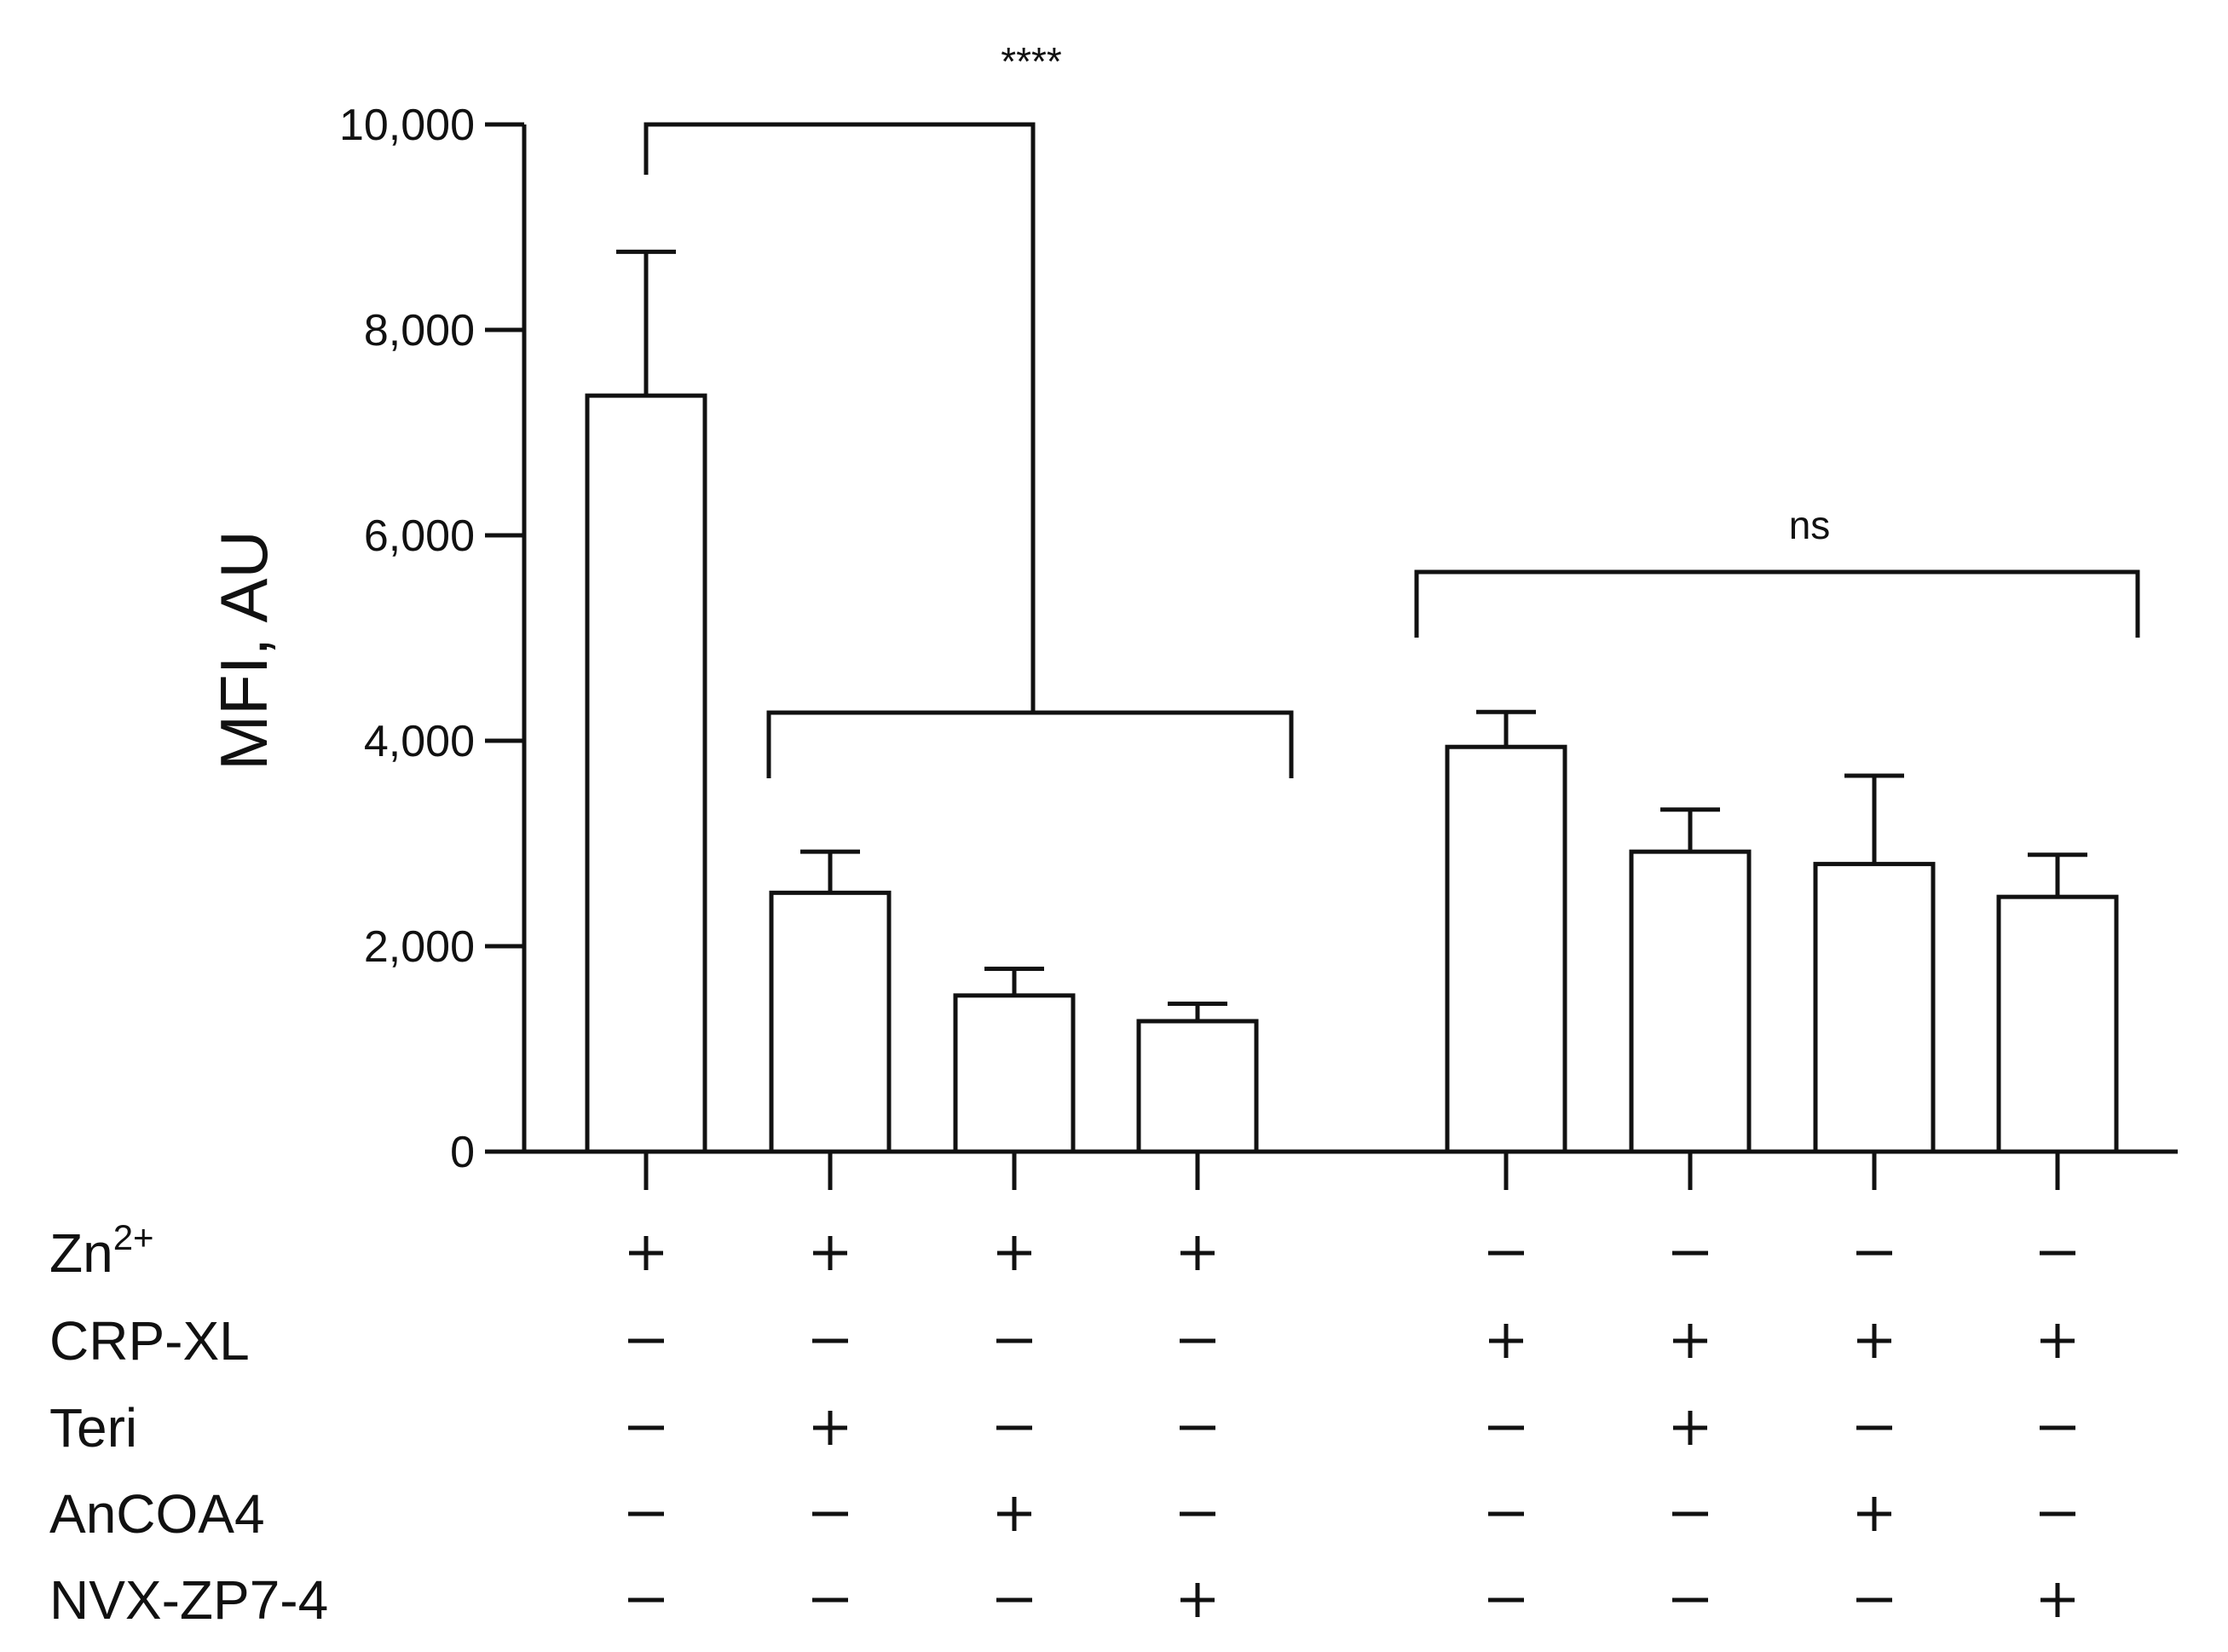  I want to click on y-tick-label-3: 6,000, so click(419, 536).